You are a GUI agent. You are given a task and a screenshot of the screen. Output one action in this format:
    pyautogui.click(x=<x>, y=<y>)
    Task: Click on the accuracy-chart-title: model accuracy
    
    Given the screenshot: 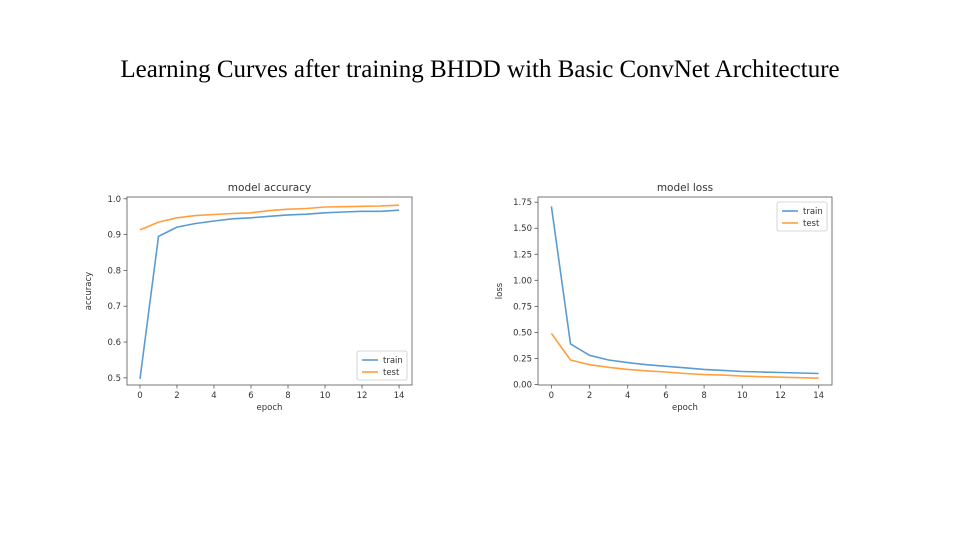 What is the action you would take?
    pyautogui.click(x=269, y=188)
    